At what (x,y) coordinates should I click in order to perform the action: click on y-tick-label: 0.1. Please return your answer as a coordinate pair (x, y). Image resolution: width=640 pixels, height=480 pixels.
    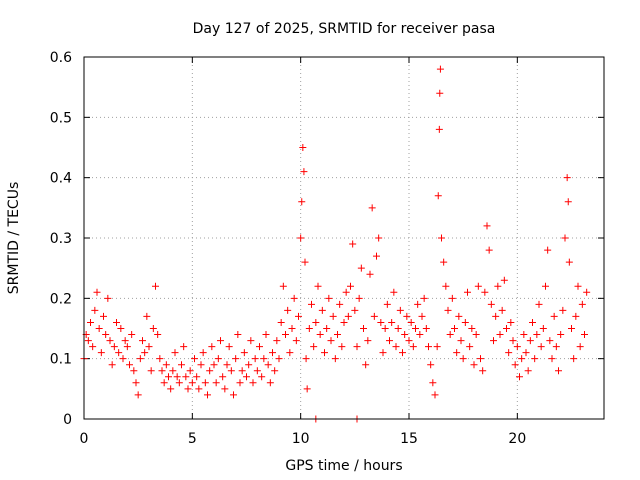
    Looking at the image, I should click on (61, 360).